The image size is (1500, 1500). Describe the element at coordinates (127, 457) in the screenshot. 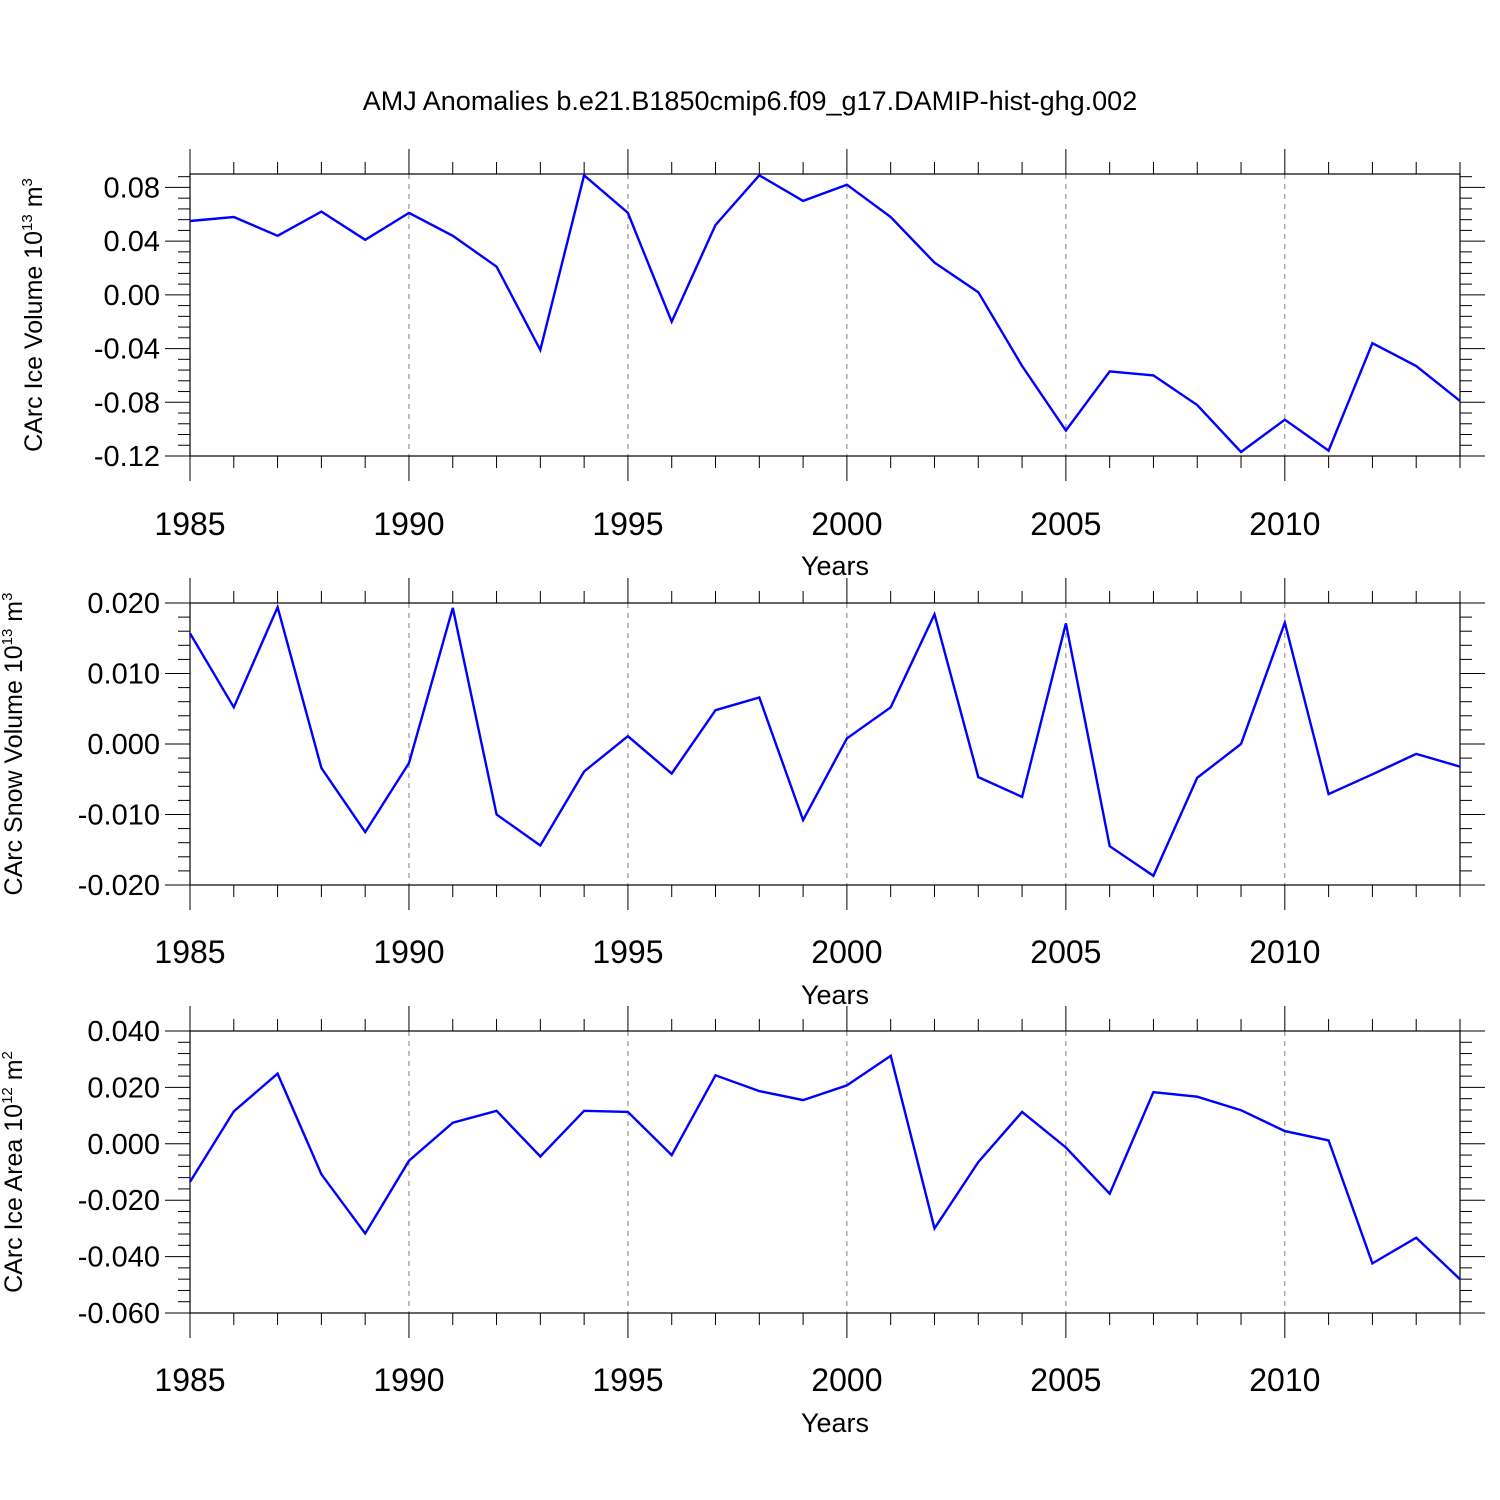

I see `y-tick-label: -0.12` at that location.